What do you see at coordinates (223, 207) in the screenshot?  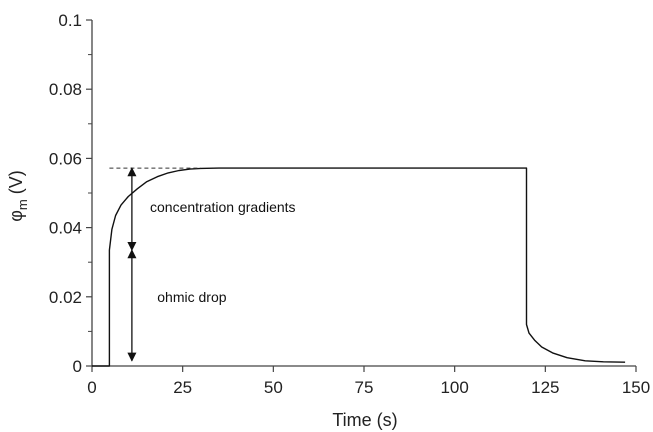 I see `annotation-label: concentration gradients` at bounding box center [223, 207].